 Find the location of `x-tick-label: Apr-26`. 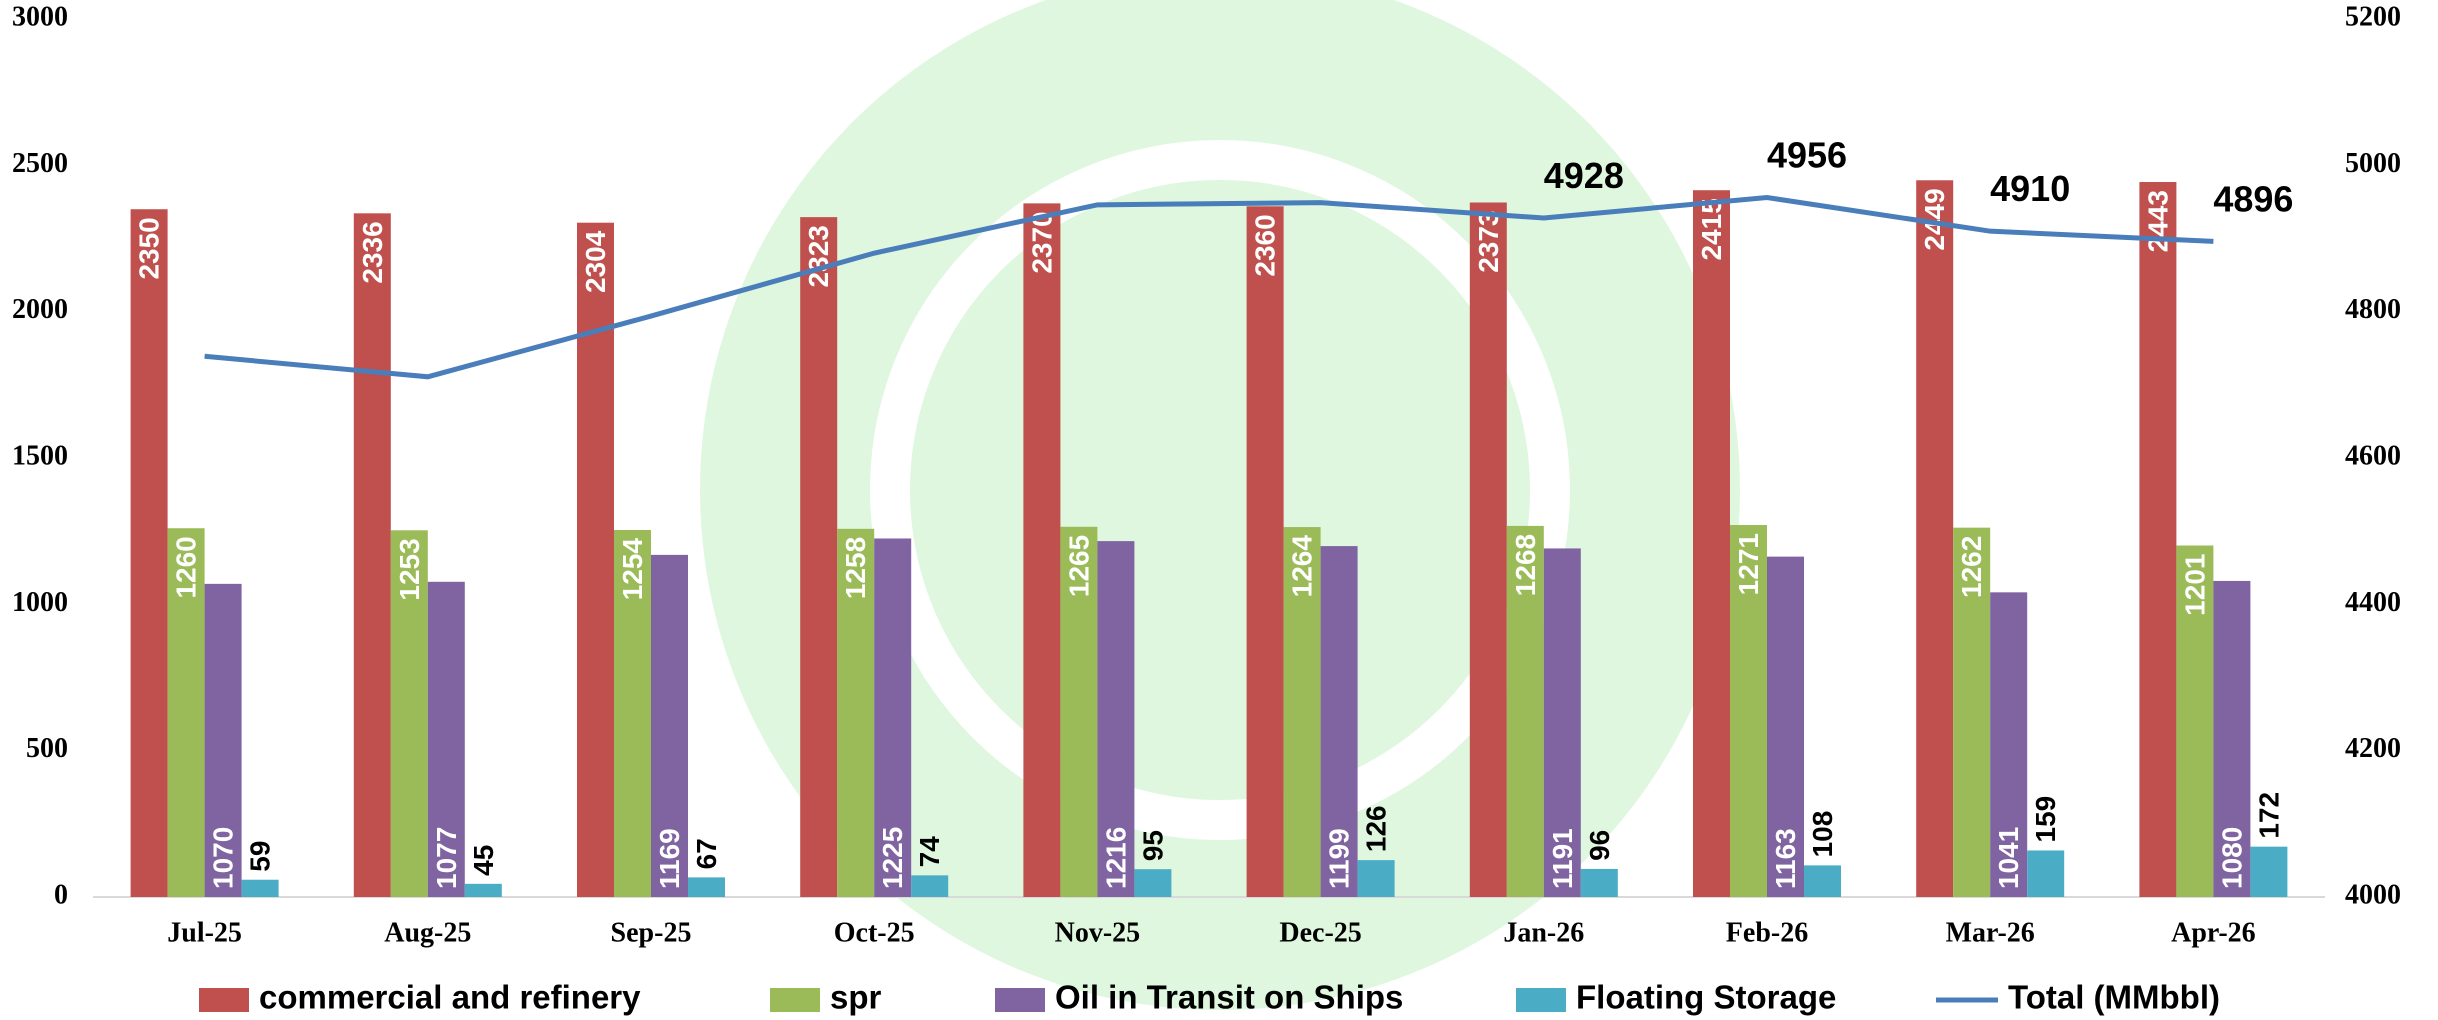

x-tick-label: Apr-26 is located at coordinates (2213, 932).